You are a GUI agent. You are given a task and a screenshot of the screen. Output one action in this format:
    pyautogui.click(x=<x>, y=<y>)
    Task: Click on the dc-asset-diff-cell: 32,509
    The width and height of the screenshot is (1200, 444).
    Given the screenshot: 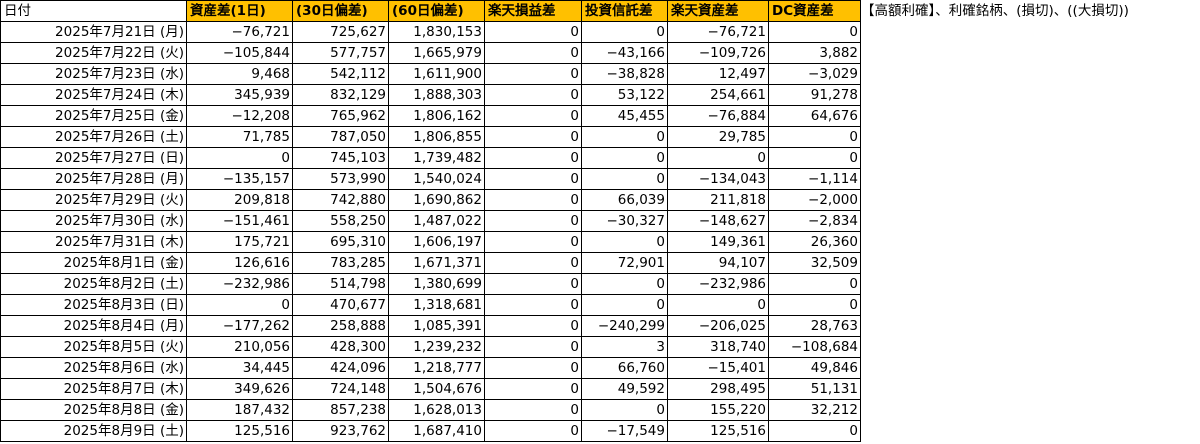 What is the action you would take?
    pyautogui.click(x=814, y=263)
    